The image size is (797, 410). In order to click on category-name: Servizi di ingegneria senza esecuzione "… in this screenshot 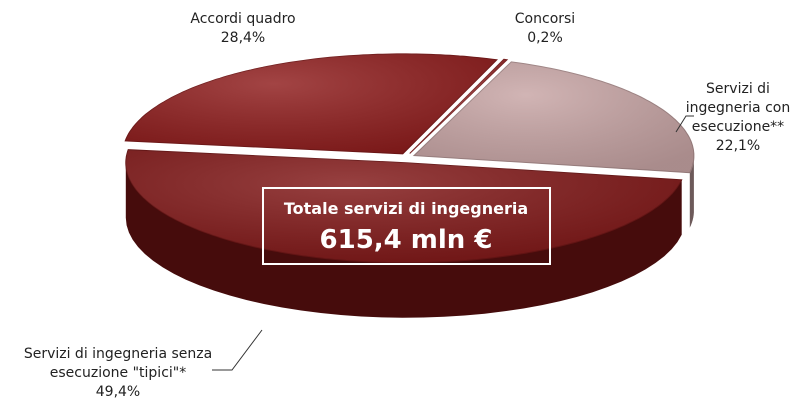, I will do `click(118, 363)`.